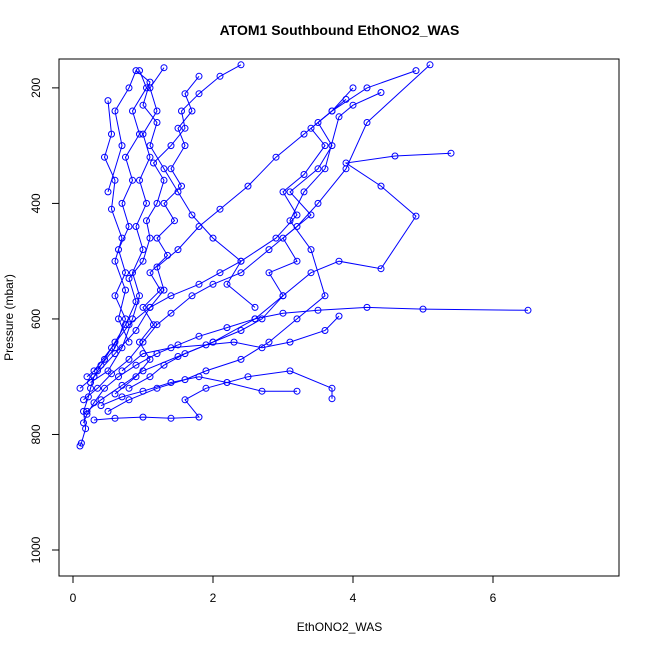  Describe the element at coordinates (36, 549) in the screenshot. I see `y-tick-label: 1000` at that location.